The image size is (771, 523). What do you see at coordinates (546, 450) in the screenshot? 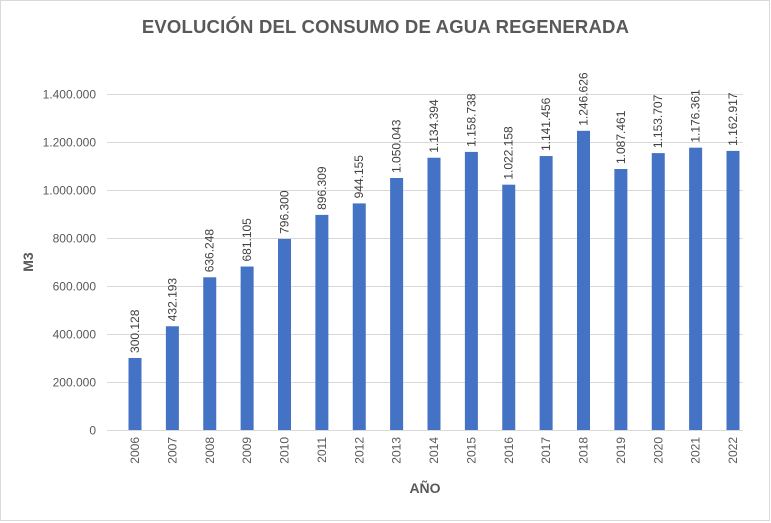
I see `x-tick-label: 2017` at bounding box center [546, 450].